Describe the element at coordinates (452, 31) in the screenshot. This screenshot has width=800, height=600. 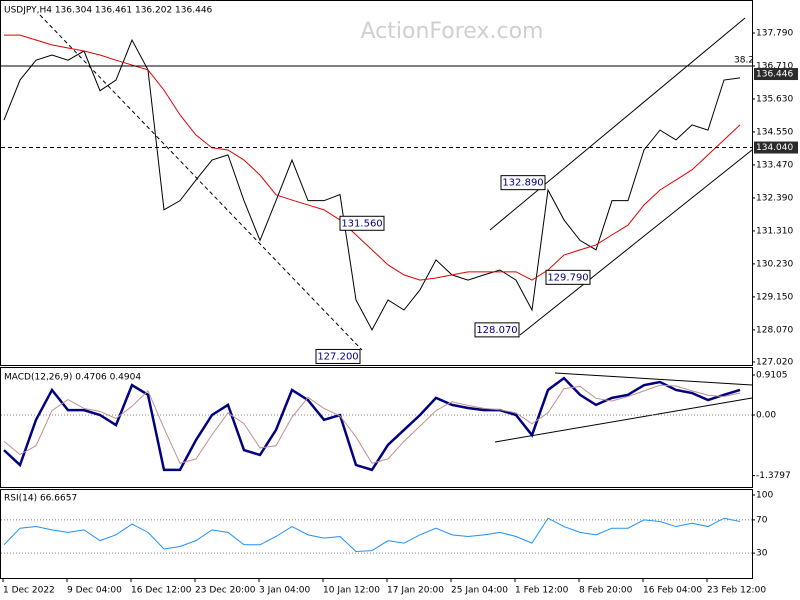
I see `watermark: ActionForex.com` at that location.